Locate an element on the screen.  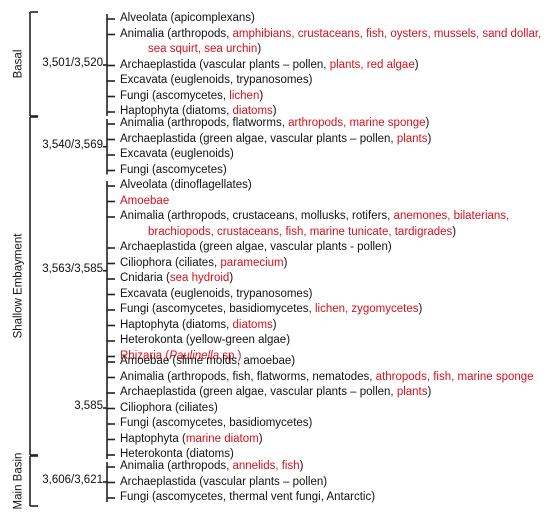
depth-label: 3,540/3,569 is located at coordinates (72, 144).